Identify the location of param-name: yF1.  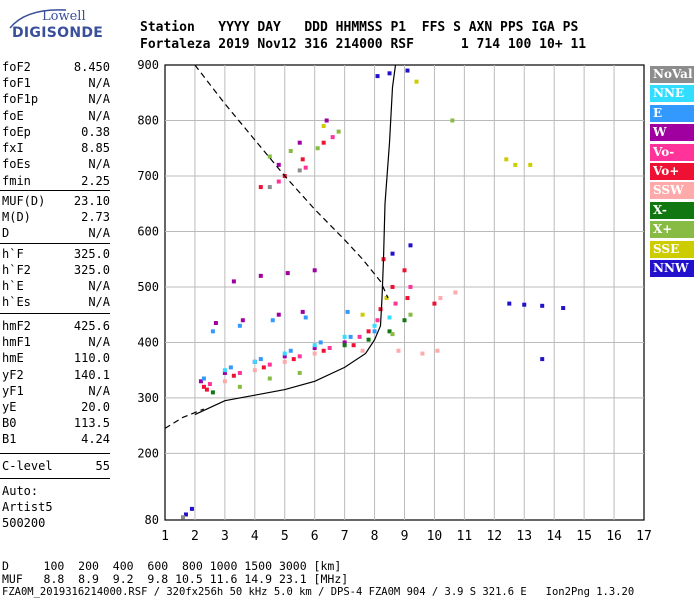
(13, 391).